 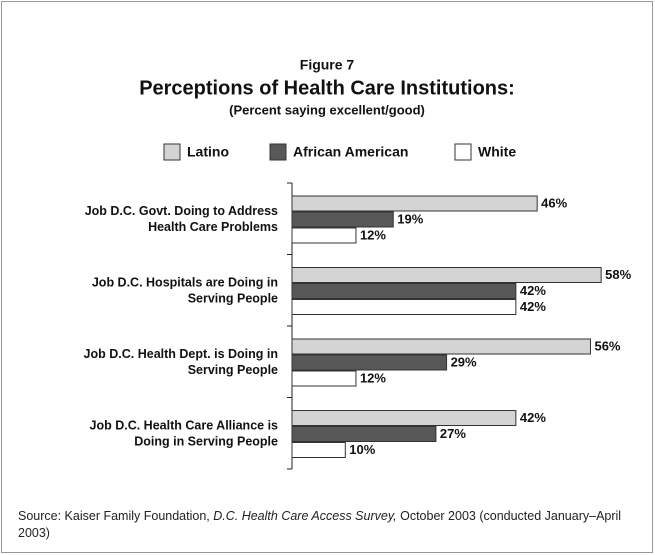 What do you see at coordinates (184, 426) in the screenshot?
I see `category-line: Job D.C. Health Care Alliance is` at bounding box center [184, 426].